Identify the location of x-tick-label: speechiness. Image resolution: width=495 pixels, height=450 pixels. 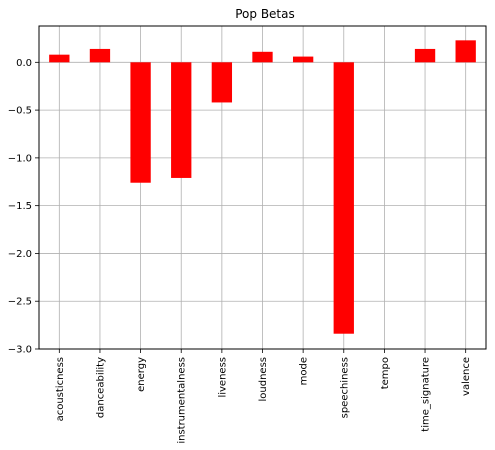
(344, 387).